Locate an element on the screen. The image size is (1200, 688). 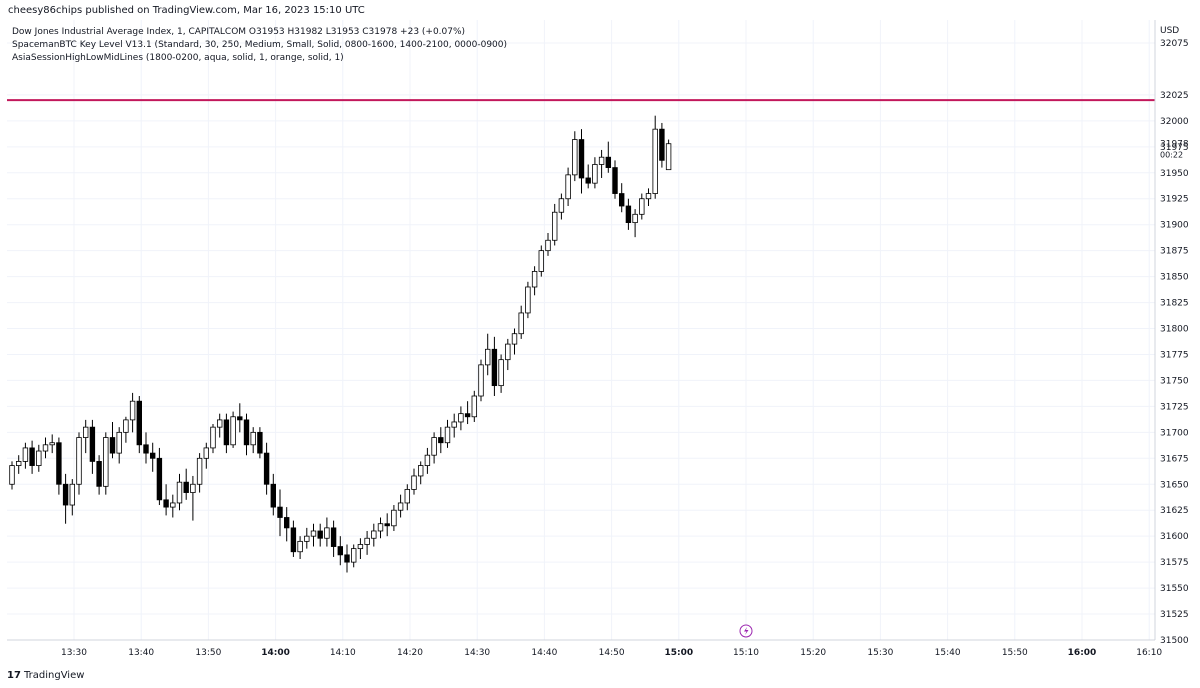
y-tick-label: 31925 is located at coordinates (1174, 200).